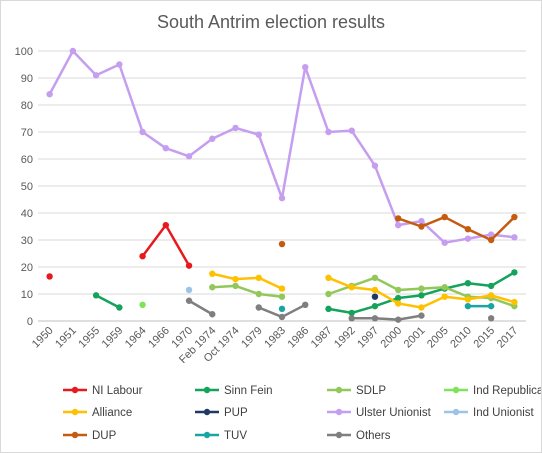 This screenshot has height=453, width=542. What do you see at coordinates (159, 338) in the screenshot?
I see `x-tick-label: 1966` at bounding box center [159, 338].